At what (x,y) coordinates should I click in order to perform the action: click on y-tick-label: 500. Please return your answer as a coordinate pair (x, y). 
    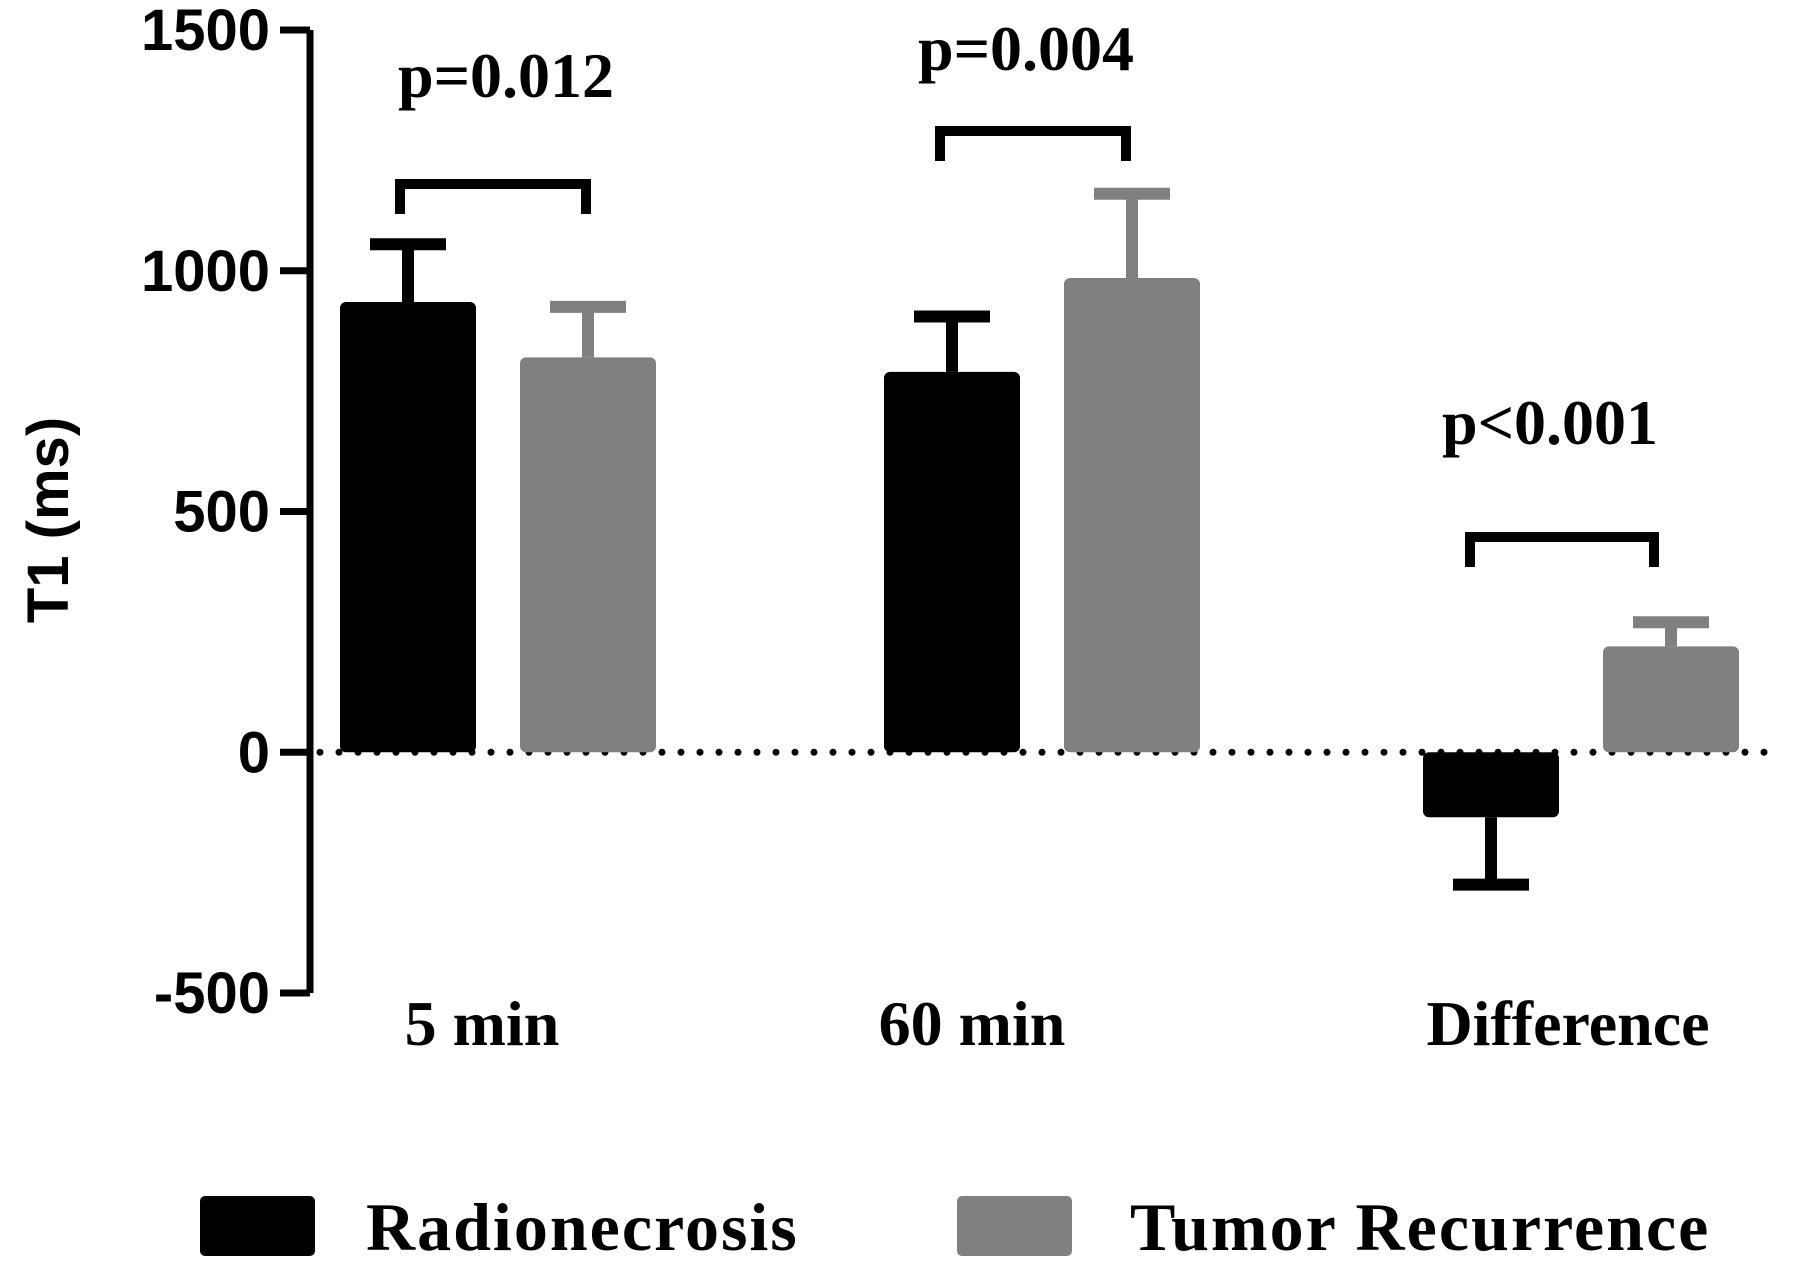
    Looking at the image, I should click on (221, 512).